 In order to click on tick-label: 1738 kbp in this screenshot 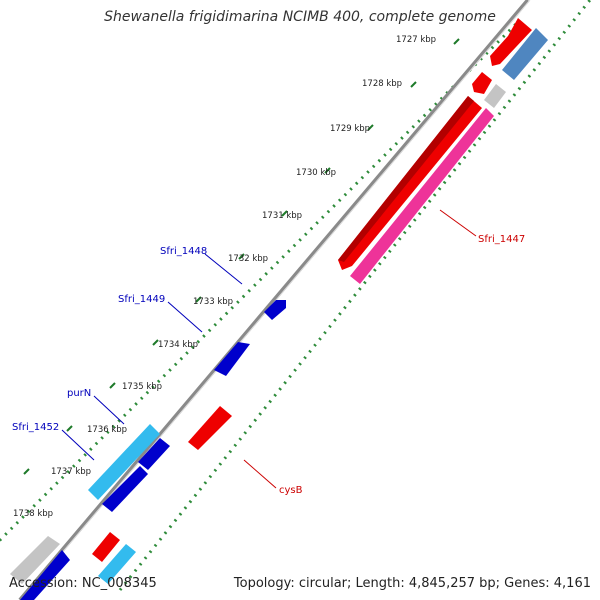, I will do `click(33, 514)`.